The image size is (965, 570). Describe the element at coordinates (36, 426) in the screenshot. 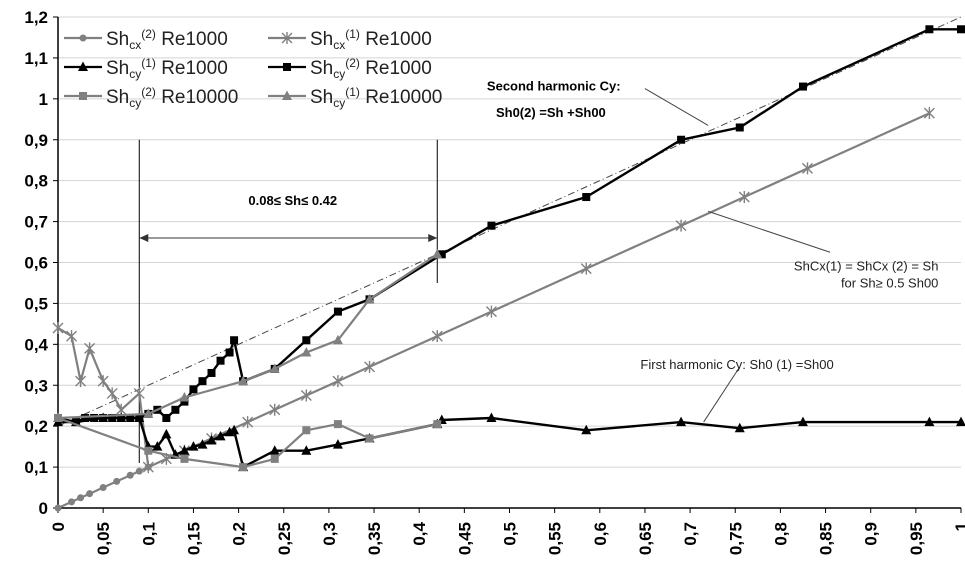

I see `y-tick-label: 0,2` at that location.